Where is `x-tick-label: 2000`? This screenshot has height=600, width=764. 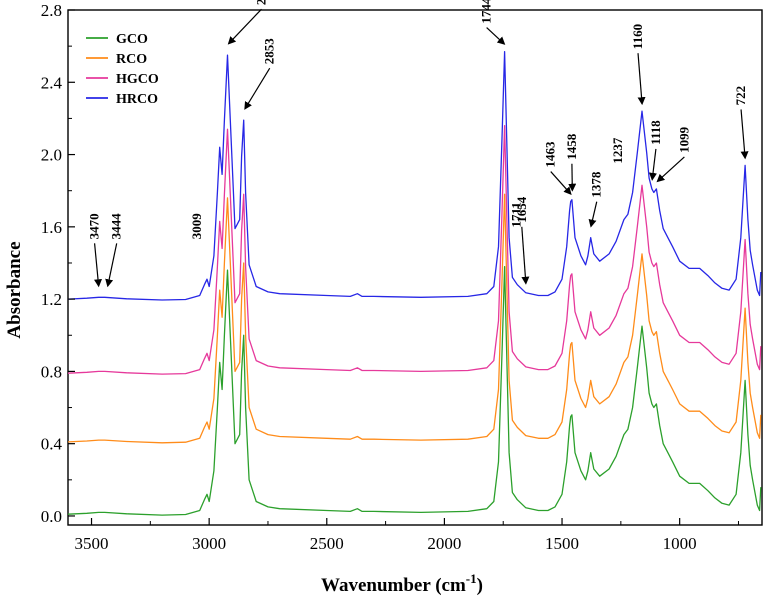 x-tick-label: 2000 is located at coordinates (444, 543).